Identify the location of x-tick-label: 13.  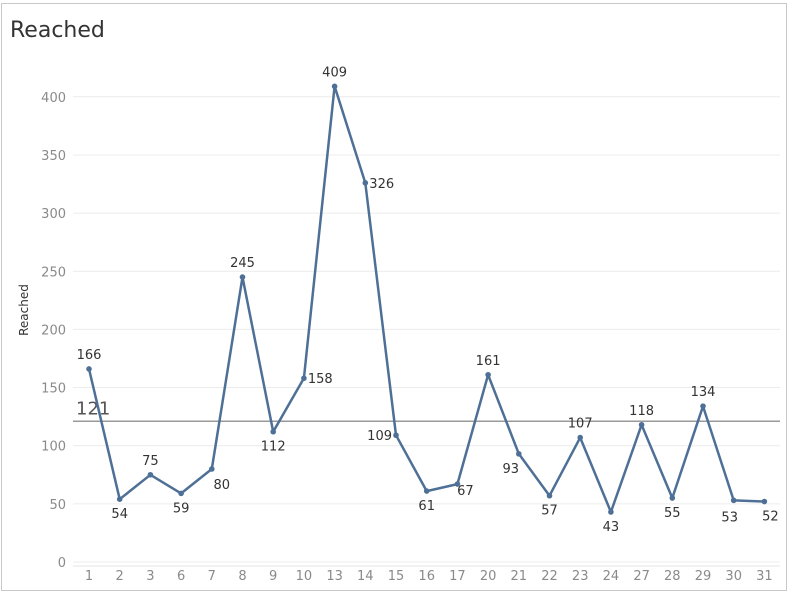
(334, 576).